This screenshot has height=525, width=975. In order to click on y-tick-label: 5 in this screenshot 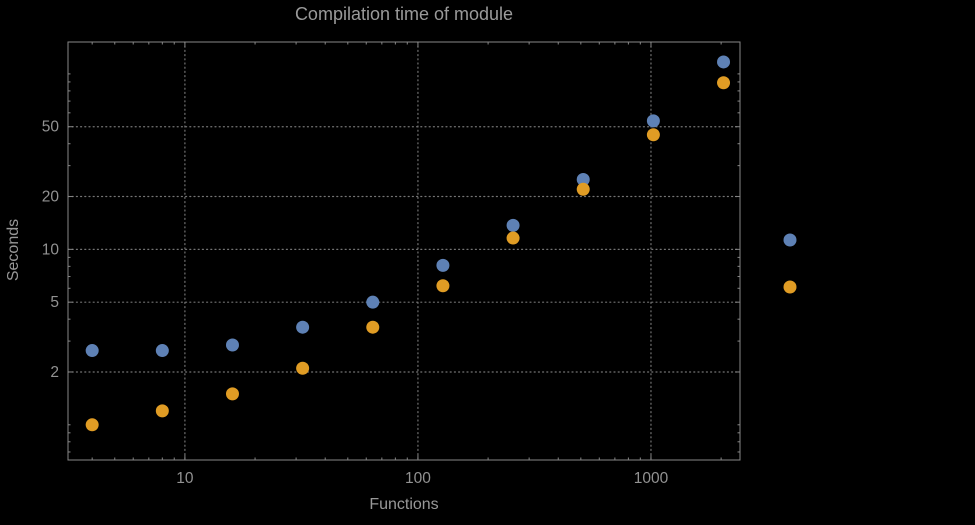, I will do `click(54, 302)`.